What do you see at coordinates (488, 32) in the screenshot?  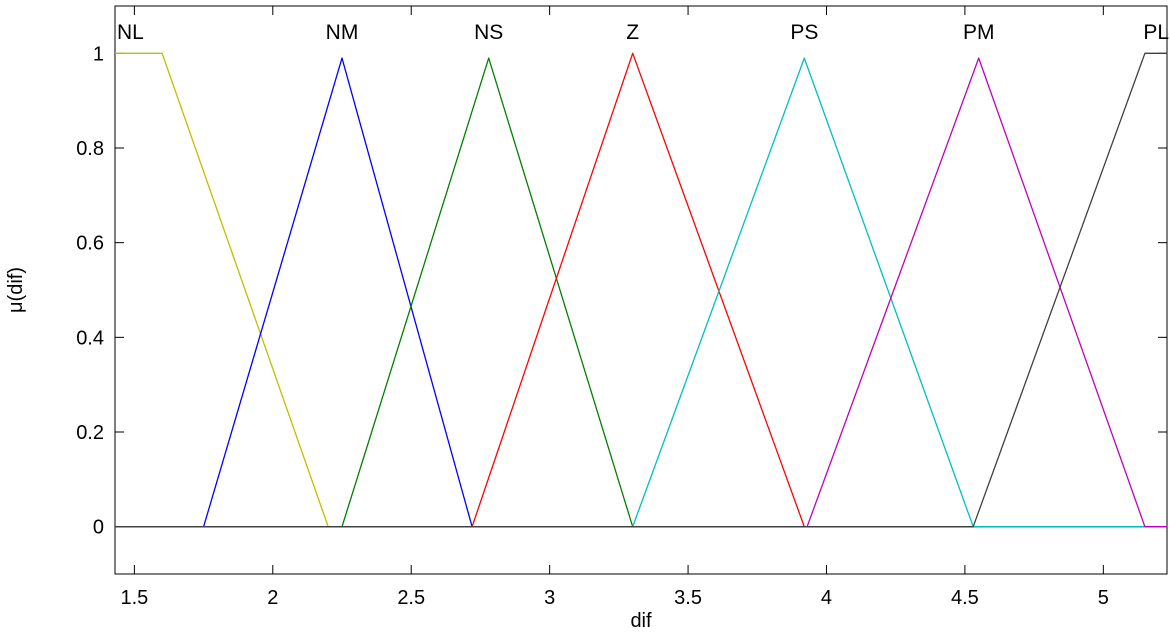 I see `mf-label-ns: NS` at bounding box center [488, 32].